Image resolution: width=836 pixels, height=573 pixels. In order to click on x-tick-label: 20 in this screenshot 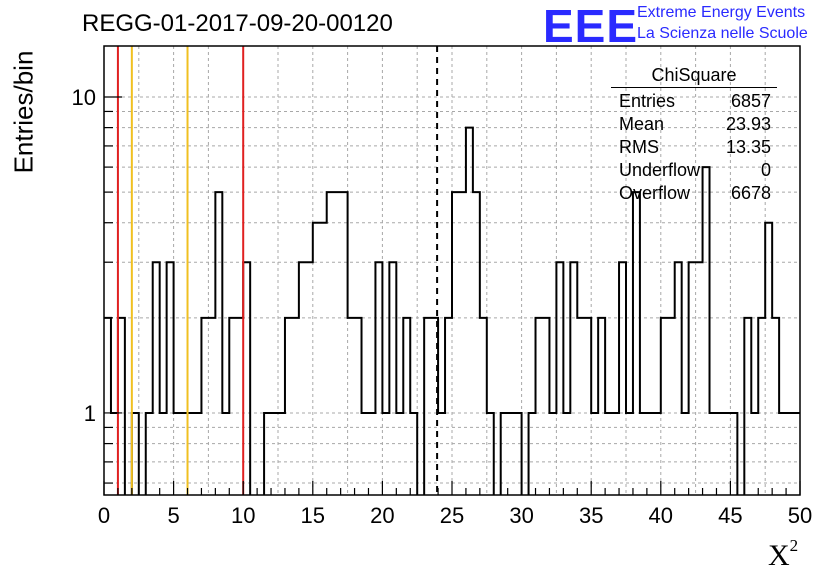, I will do `click(382, 515)`.